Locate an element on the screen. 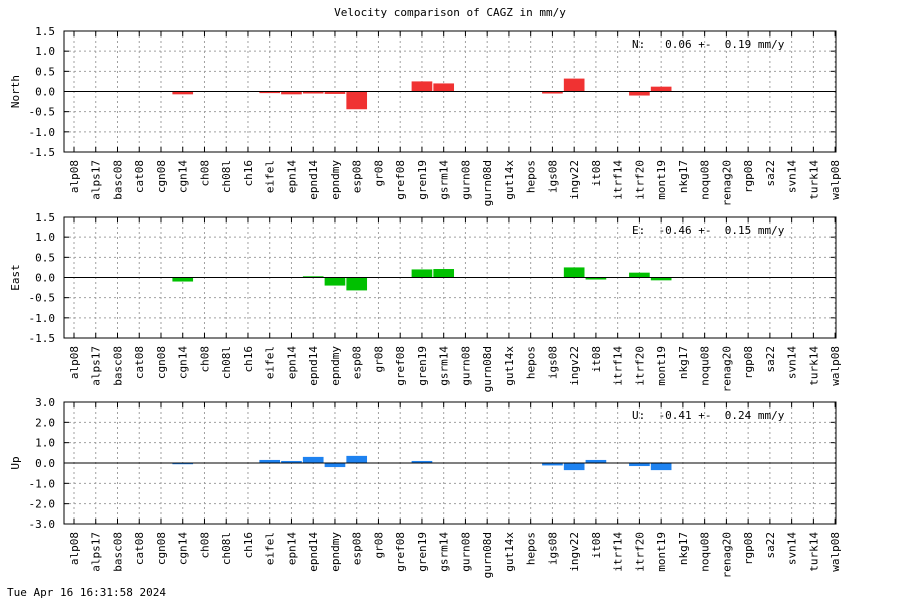 This screenshot has width=900, height=600. bar-gsrm14 is located at coordinates (444, 273).